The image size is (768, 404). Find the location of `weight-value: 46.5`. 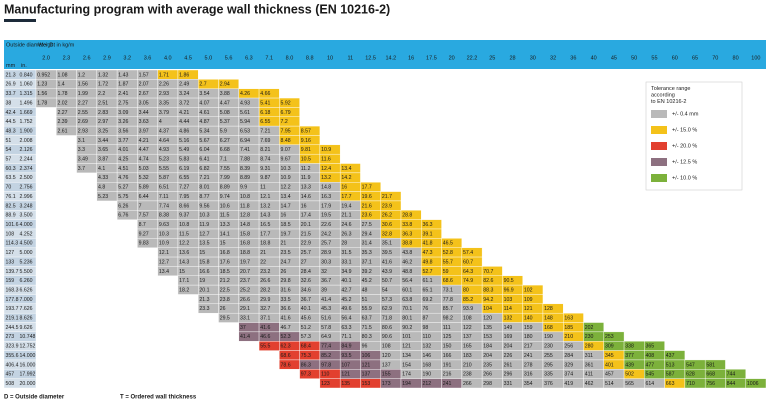

weight-value: 46.5 is located at coordinates (448, 244).